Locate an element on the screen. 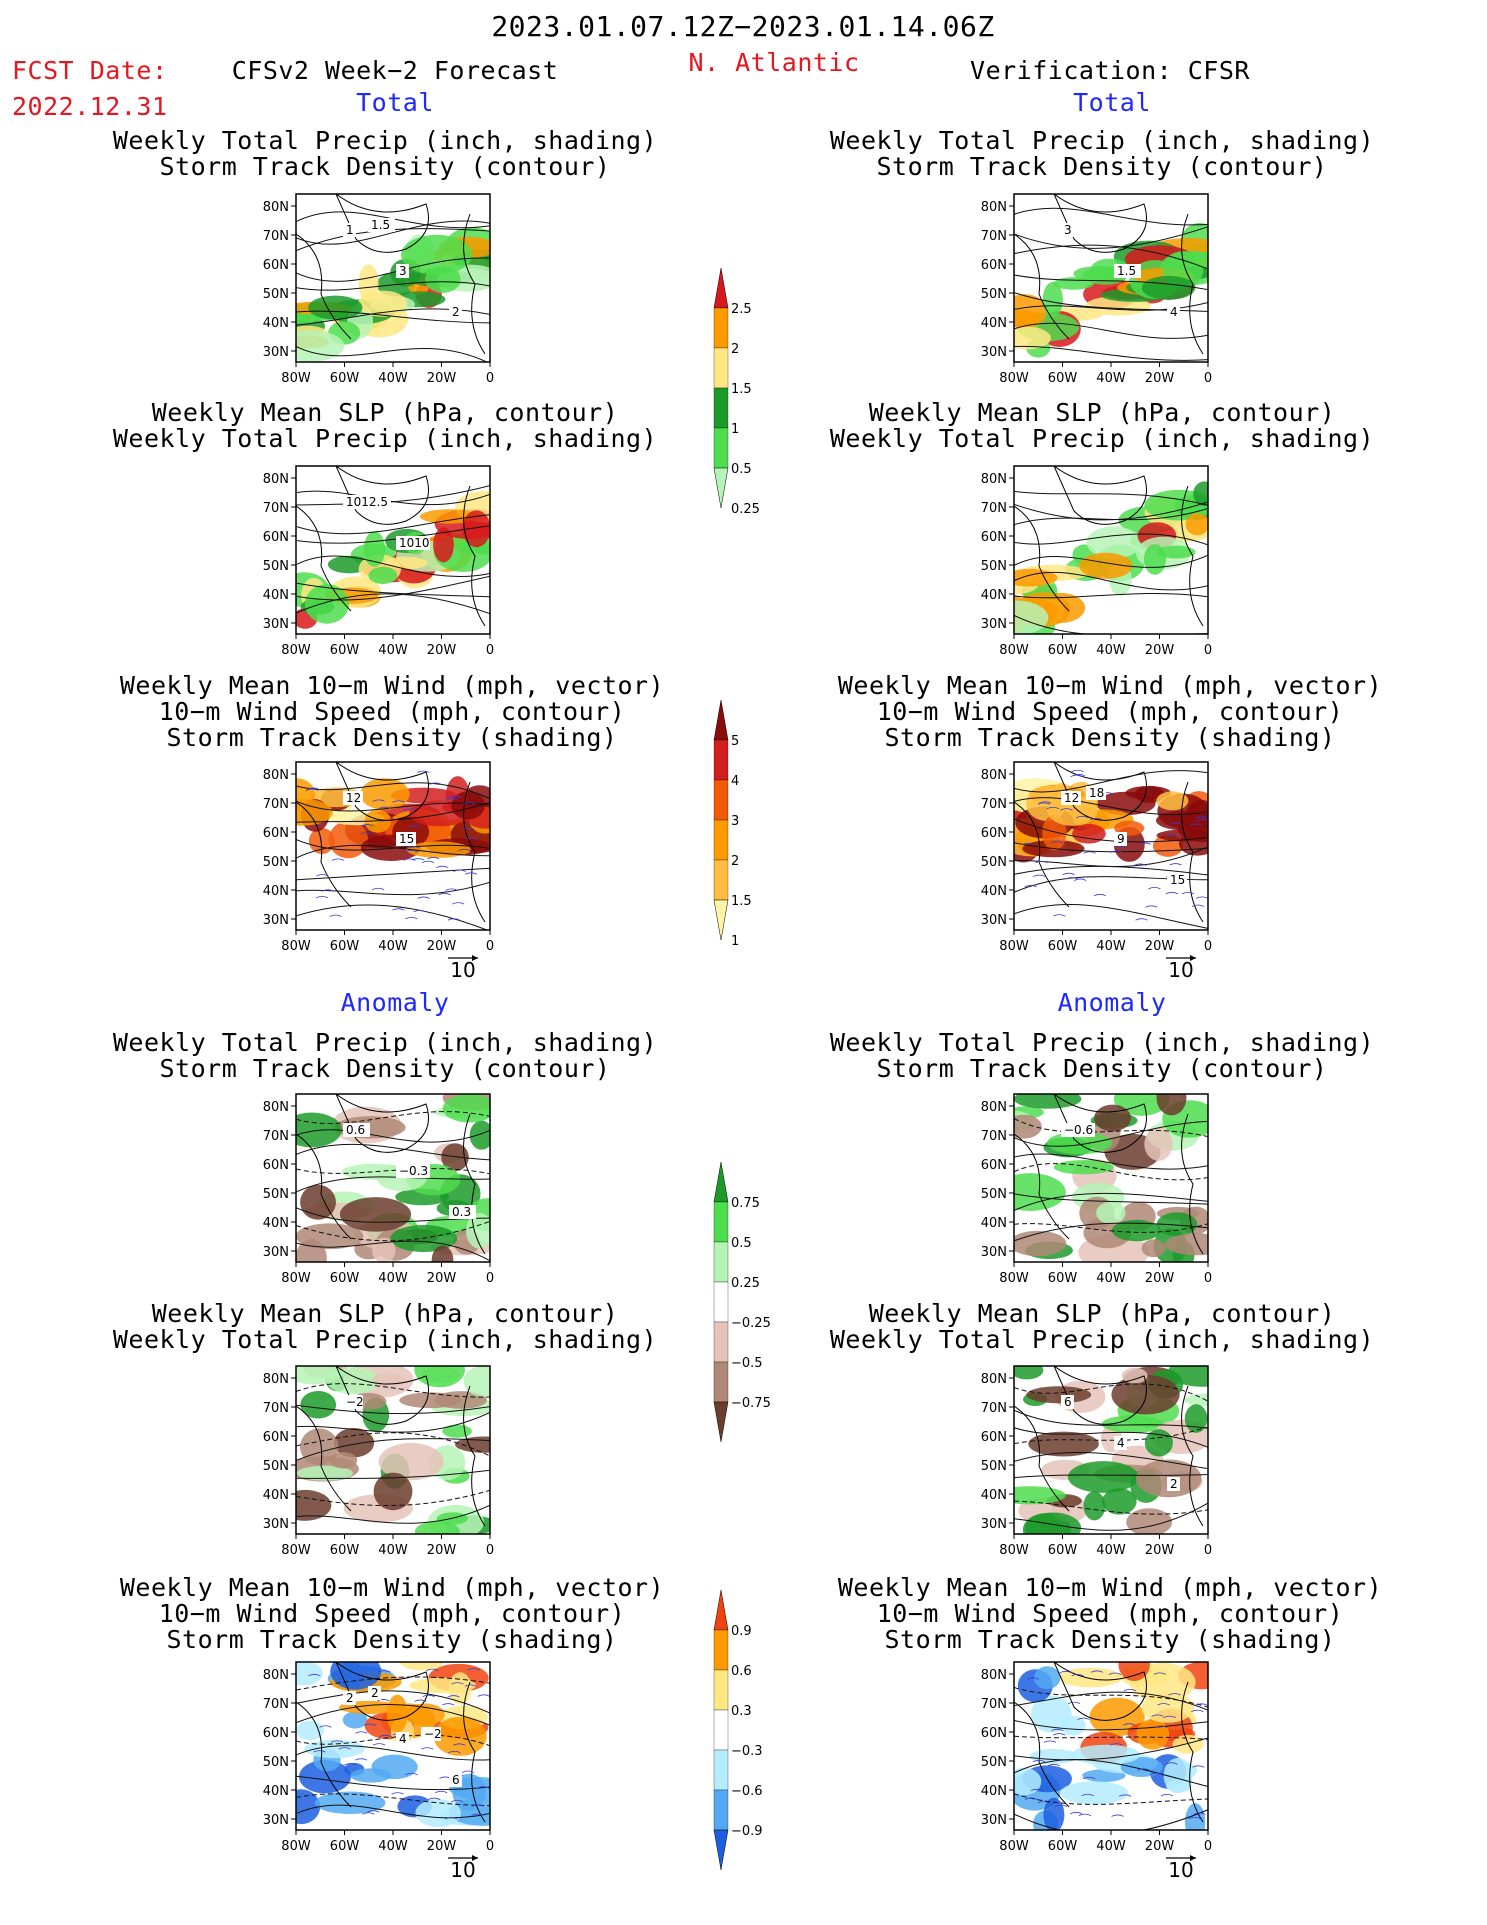 The height and width of the screenshot is (1925, 1487). greenland-coast is located at coordinates (382, 1123).